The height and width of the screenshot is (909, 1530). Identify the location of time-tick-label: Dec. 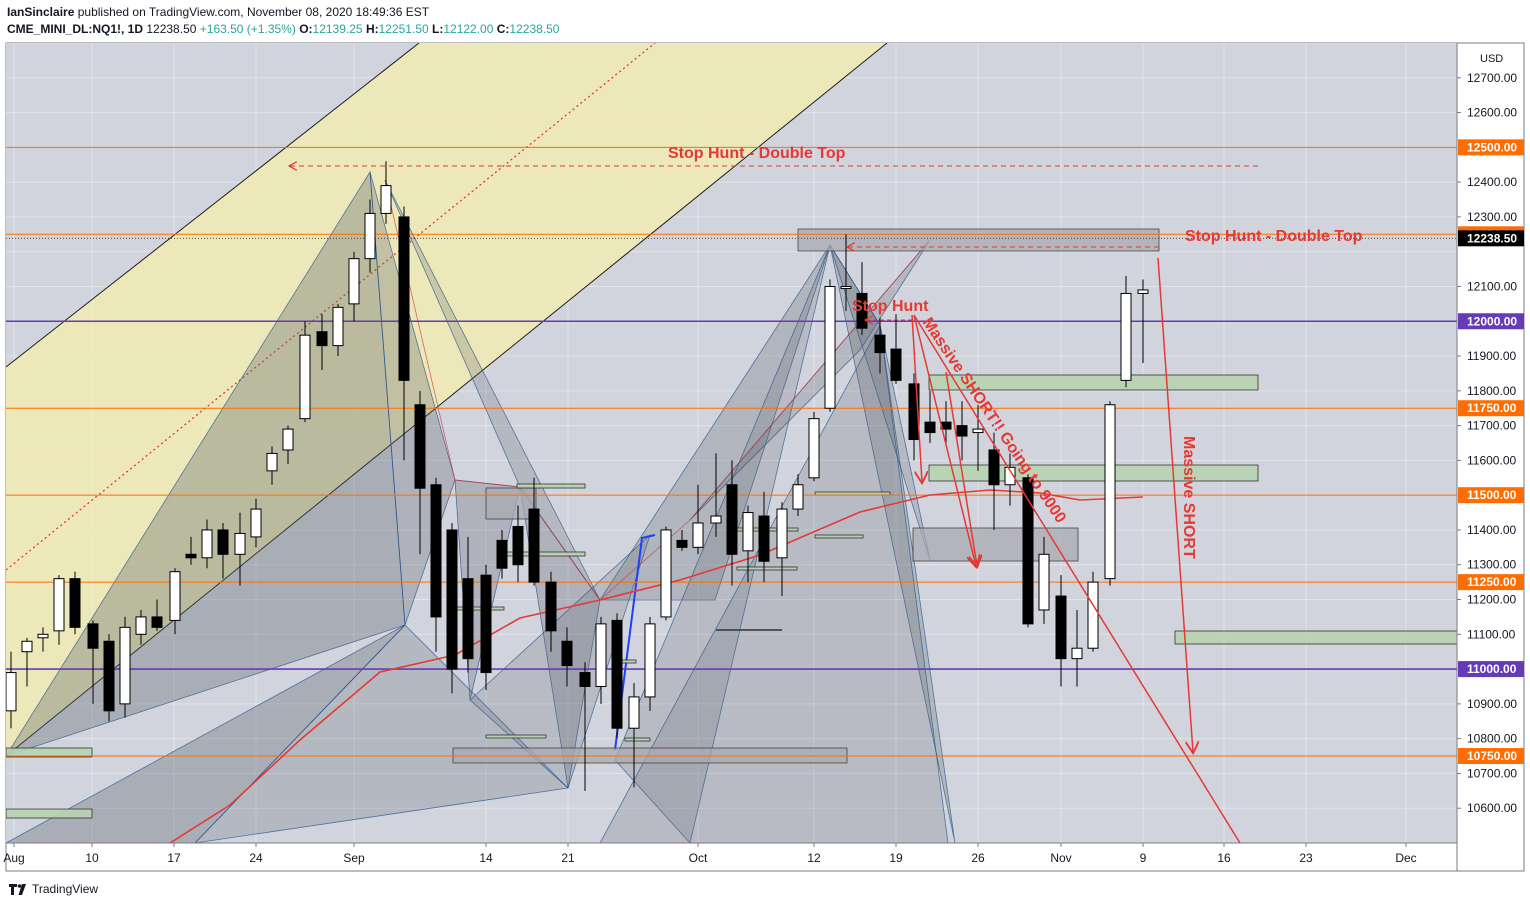
(1405, 858).